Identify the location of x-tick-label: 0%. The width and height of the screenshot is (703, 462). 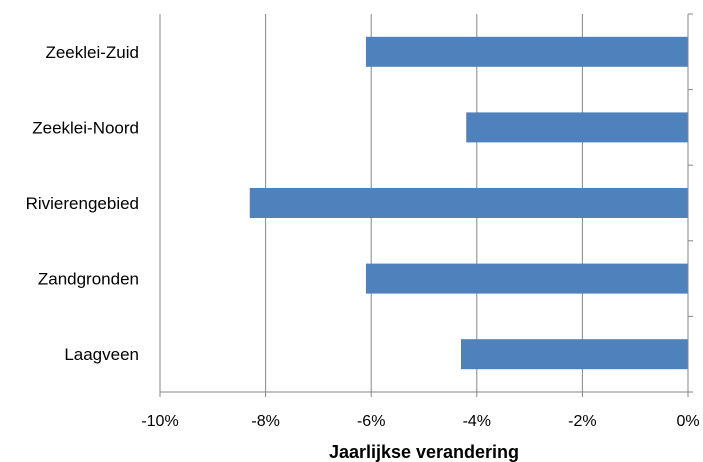
(687, 421).